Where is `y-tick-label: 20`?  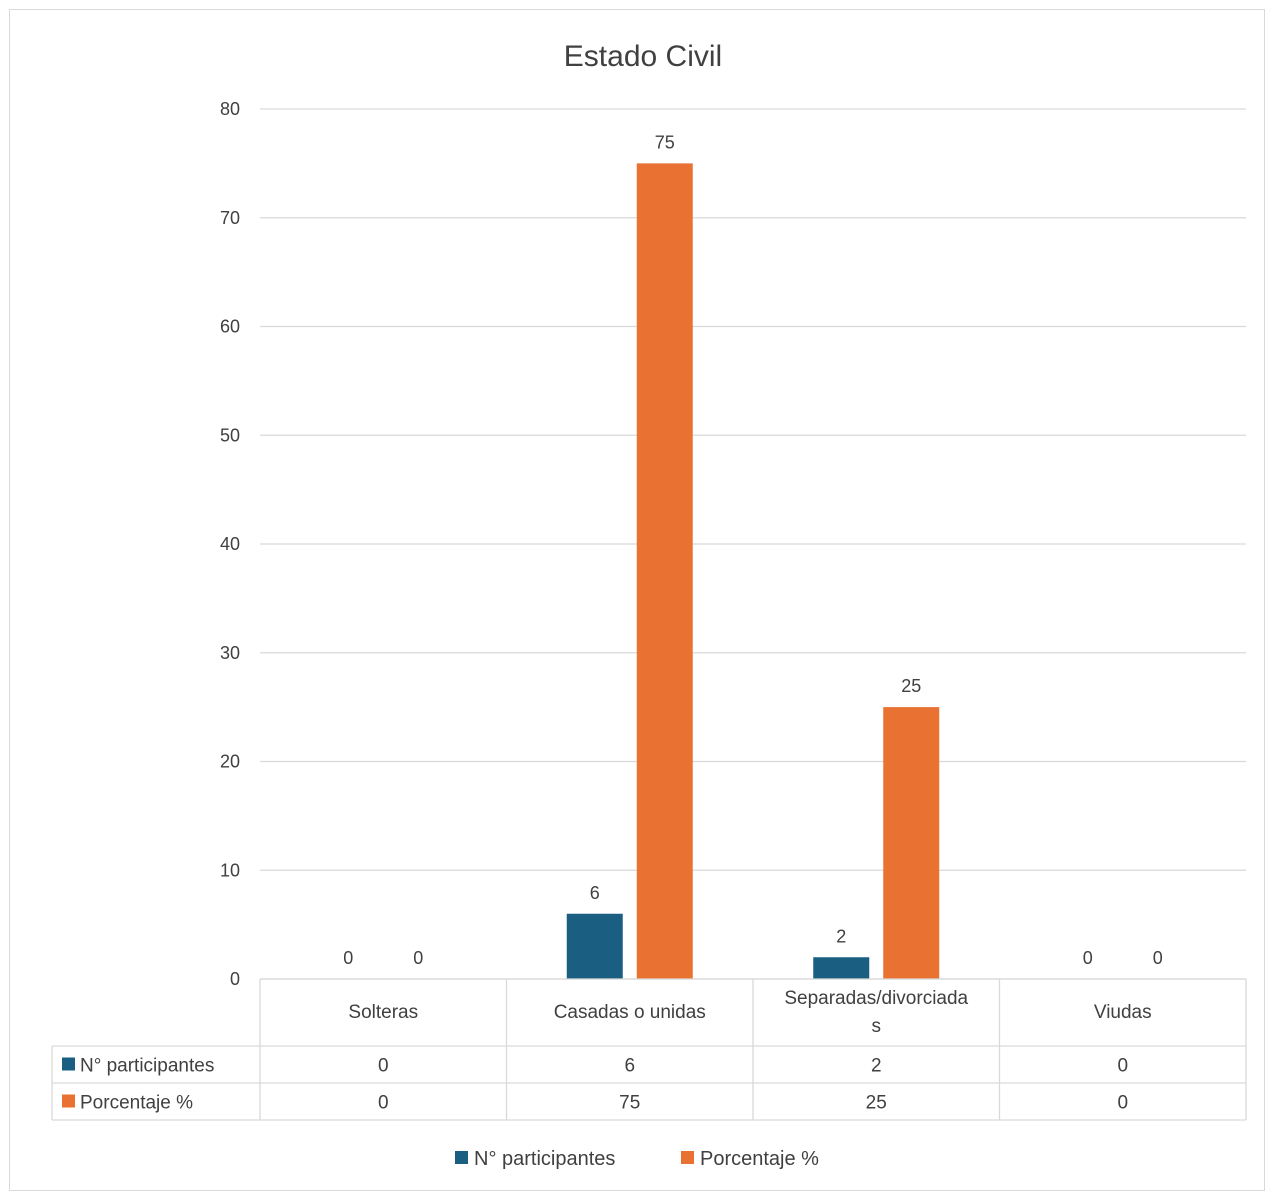
y-tick-label: 20 is located at coordinates (230, 762).